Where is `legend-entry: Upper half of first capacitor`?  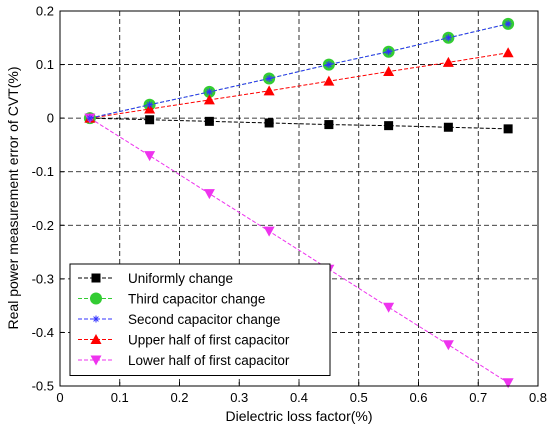
legend-entry: Upper half of first capacitor is located at coordinates (184, 340).